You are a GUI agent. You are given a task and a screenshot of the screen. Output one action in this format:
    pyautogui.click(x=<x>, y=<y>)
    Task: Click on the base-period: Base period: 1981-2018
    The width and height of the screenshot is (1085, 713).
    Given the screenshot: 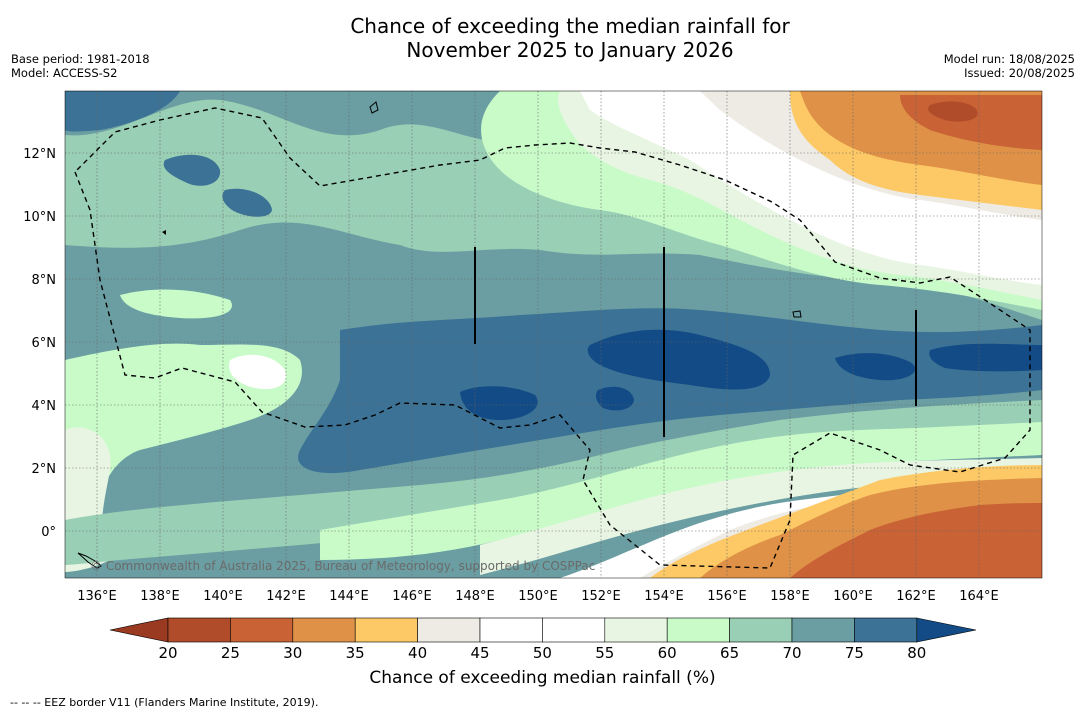 What is the action you would take?
    pyautogui.click(x=80, y=59)
    